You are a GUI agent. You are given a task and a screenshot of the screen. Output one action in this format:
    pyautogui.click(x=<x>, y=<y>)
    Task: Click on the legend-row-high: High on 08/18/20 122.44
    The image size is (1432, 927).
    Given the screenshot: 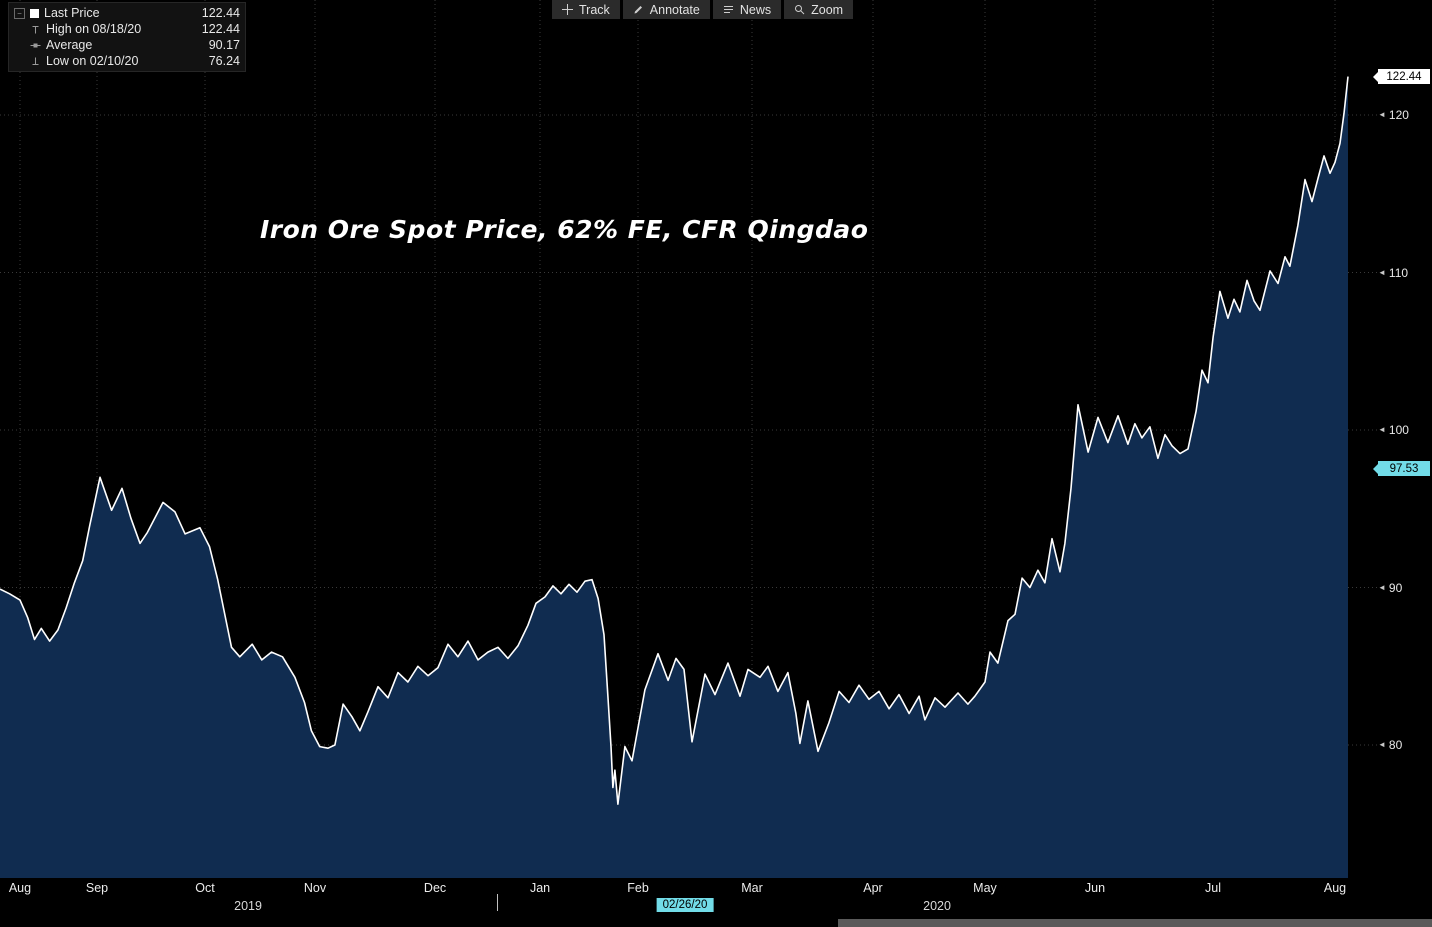 What is the action you would take?
    pyautogui.click(x=127, y=29)
    